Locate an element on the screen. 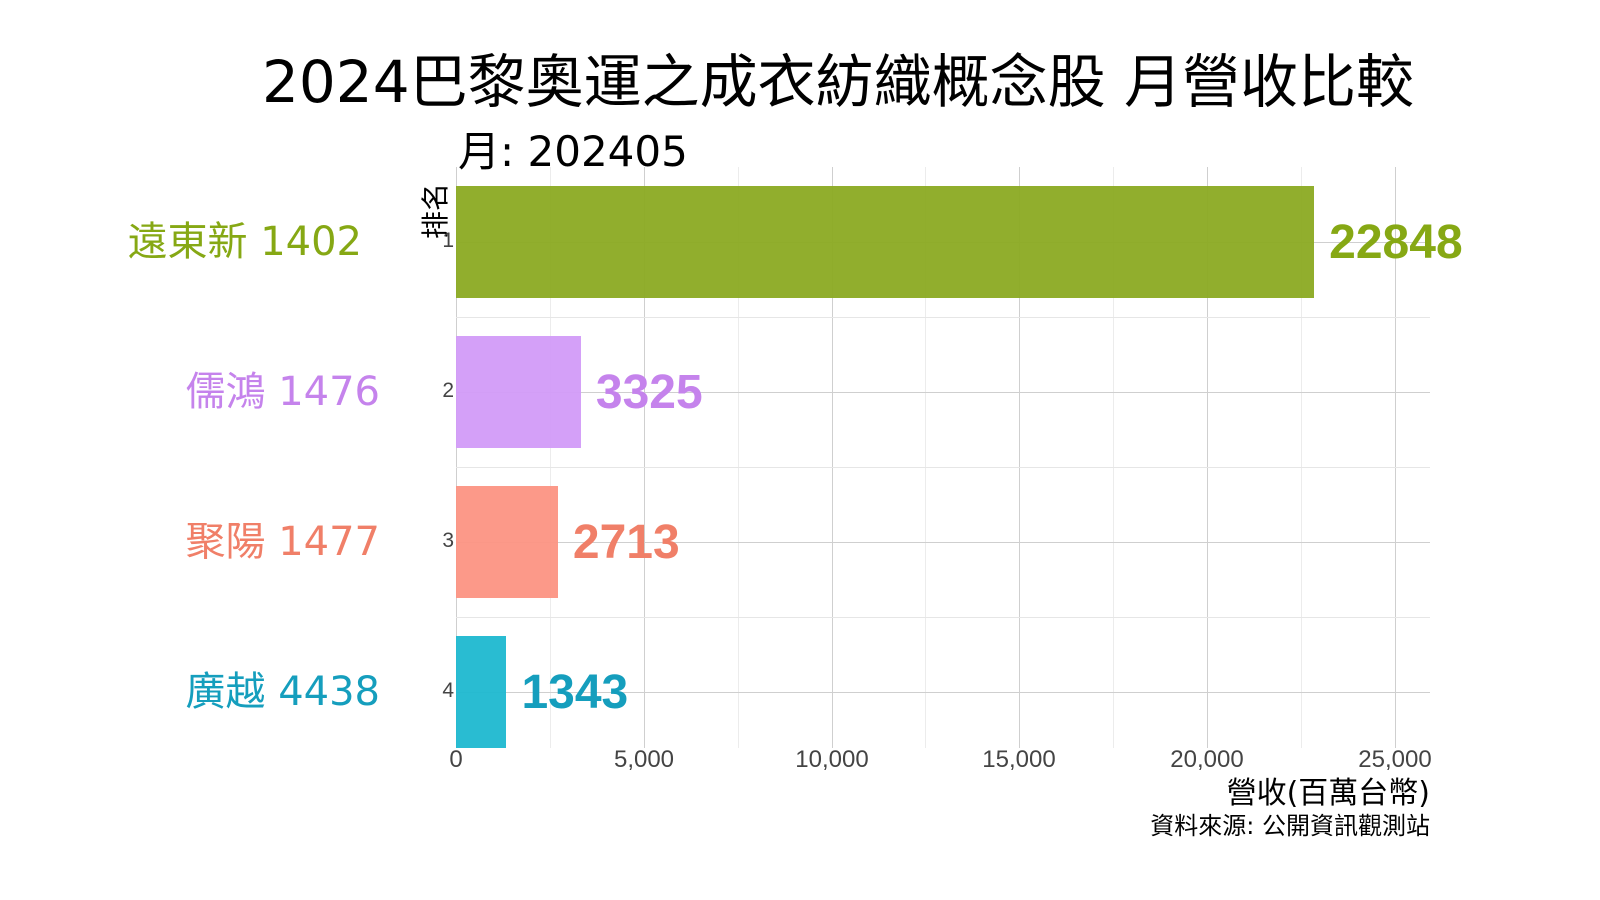 The image size is (1600, 900). bar-value-rank-1: 22848 is located at coordinates (1396, 242).